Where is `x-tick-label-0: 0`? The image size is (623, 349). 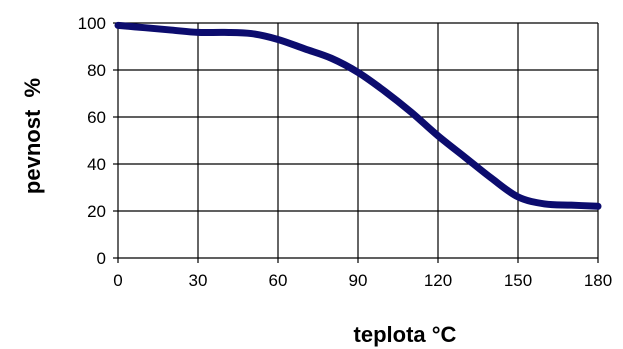 x-tick-label-0: 0 is located at coordinates (117, 280).